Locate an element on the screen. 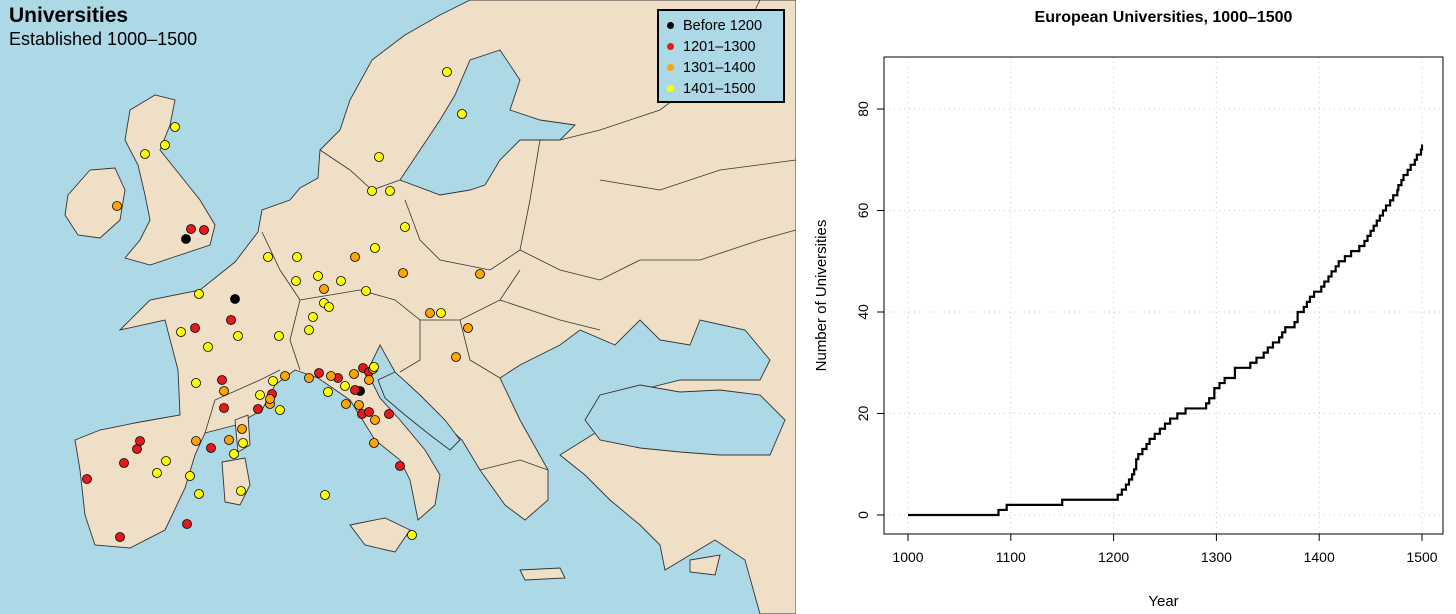  y-tick-label: 40 is located at coordinates (863, 312).